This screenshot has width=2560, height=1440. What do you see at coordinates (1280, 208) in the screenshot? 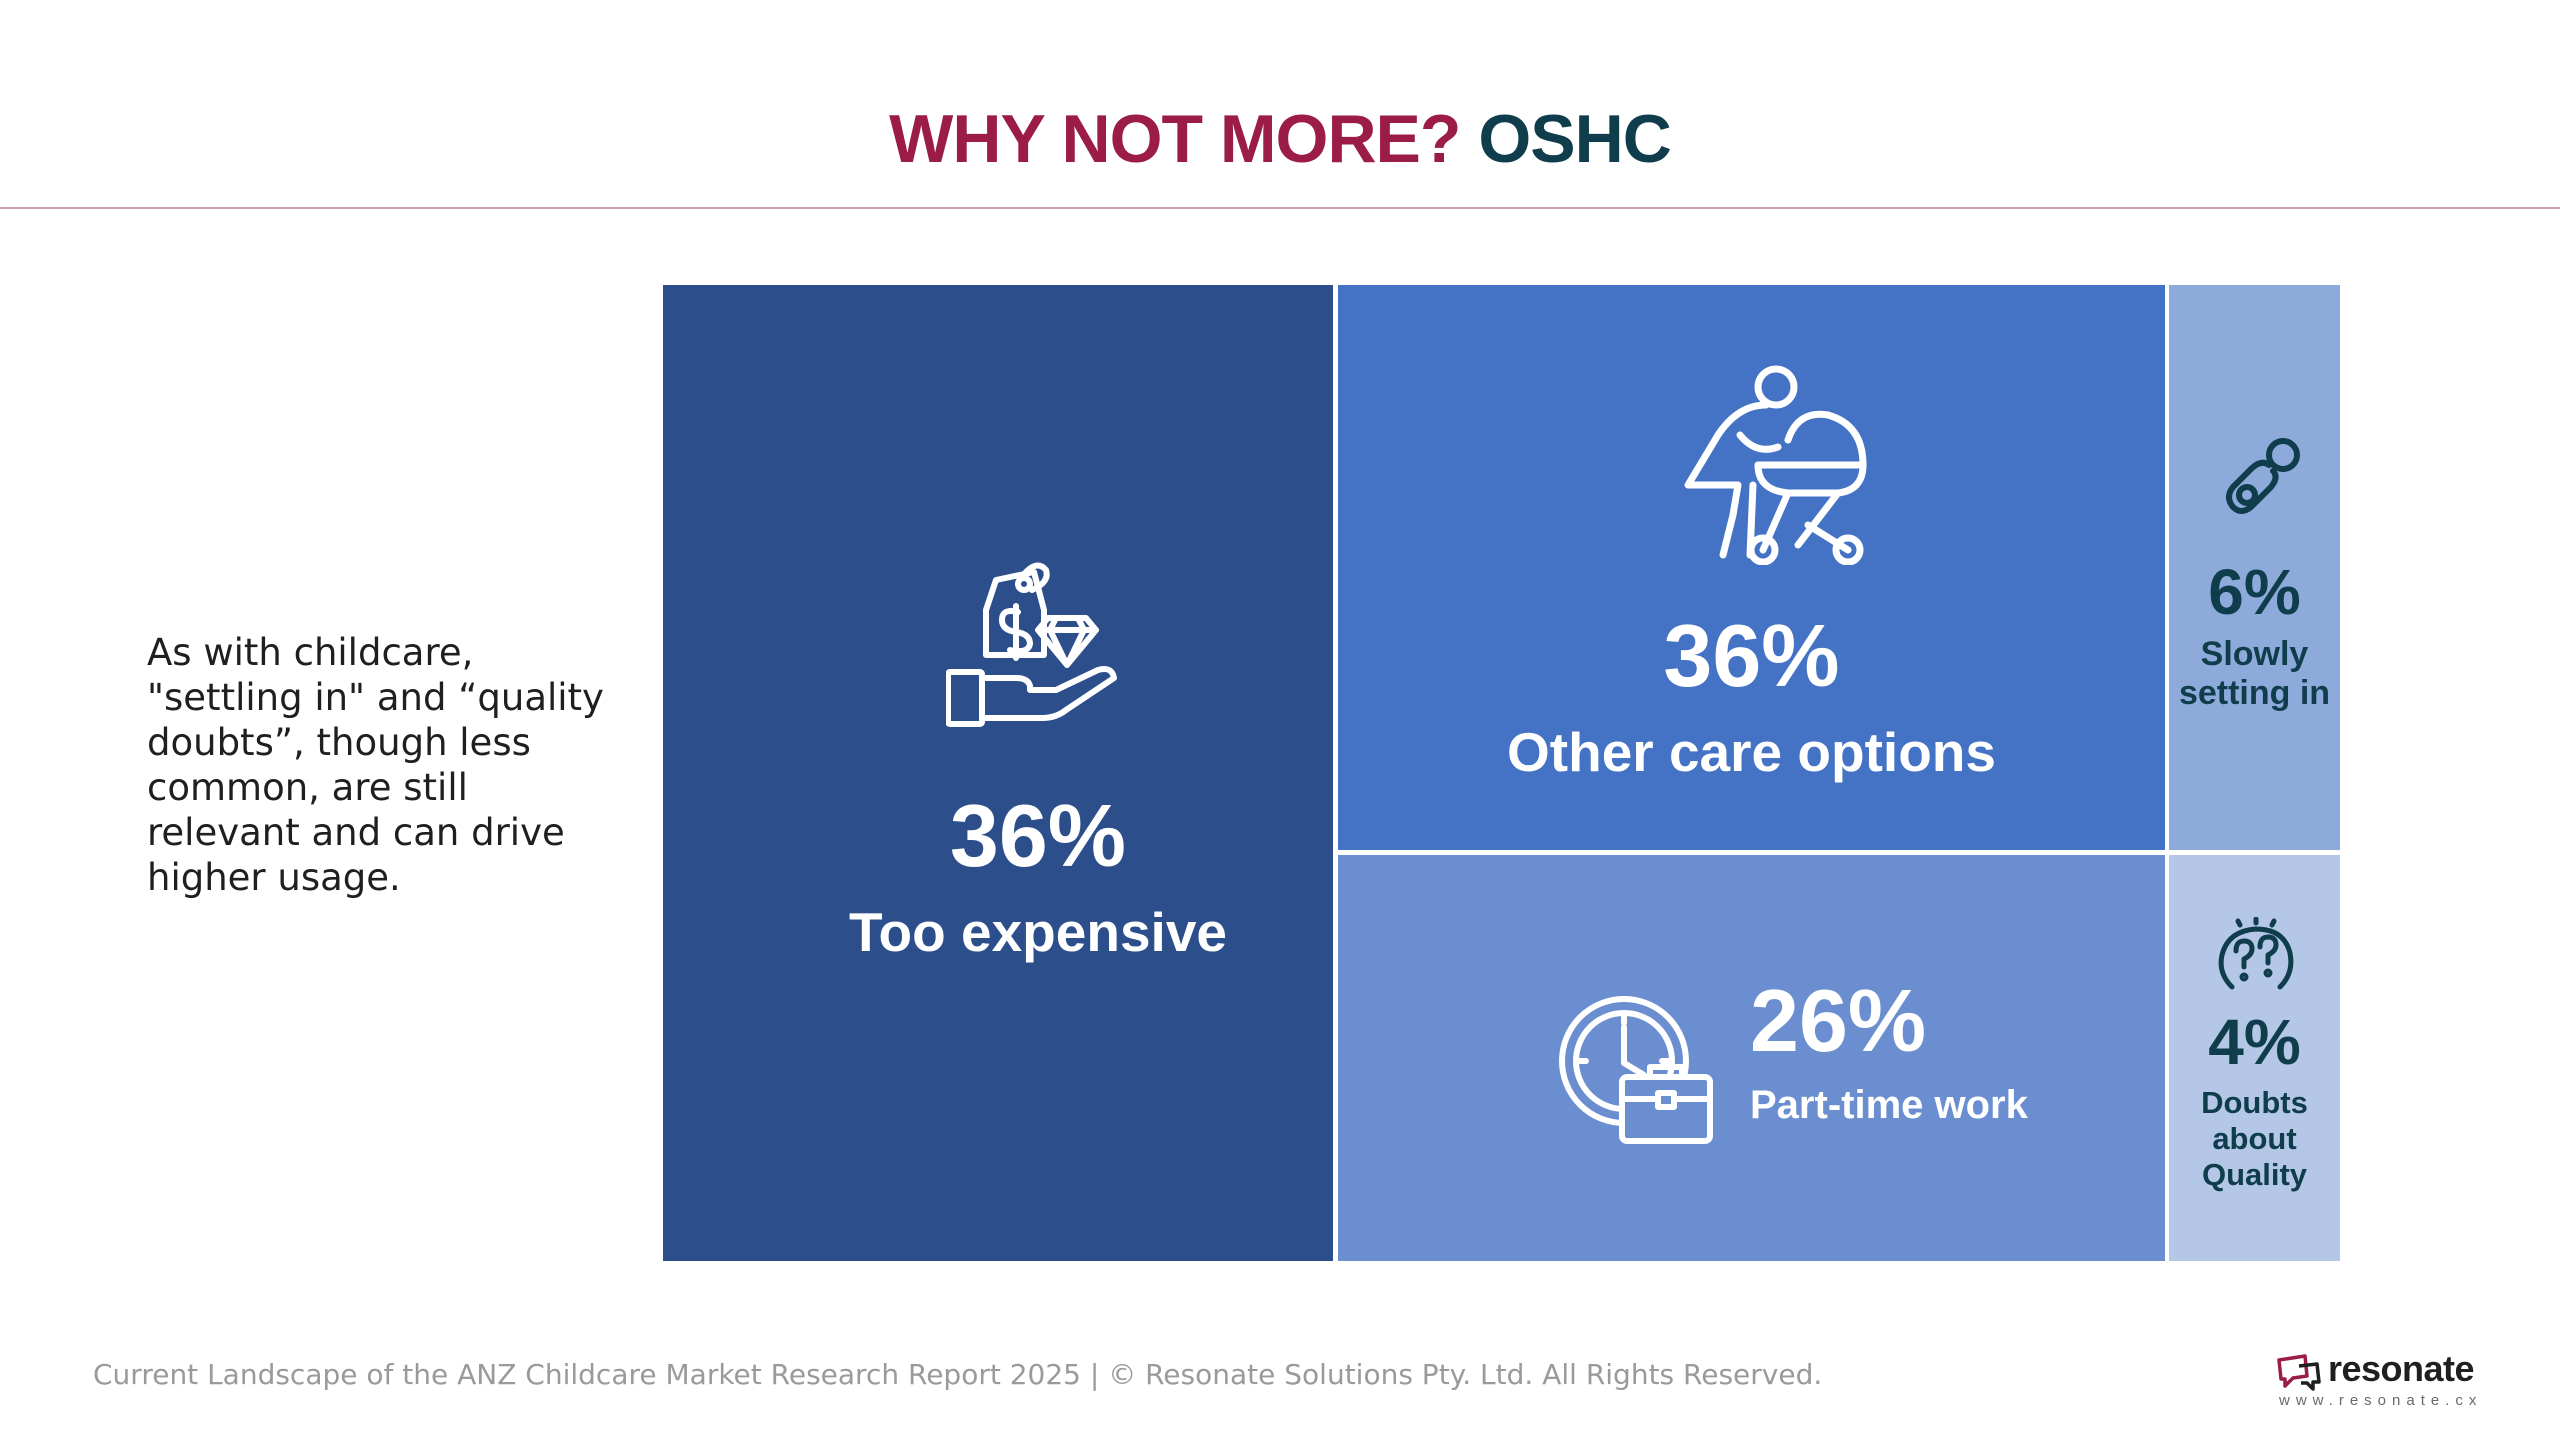
I see `title-divider` at bounding box center [1280, 208].